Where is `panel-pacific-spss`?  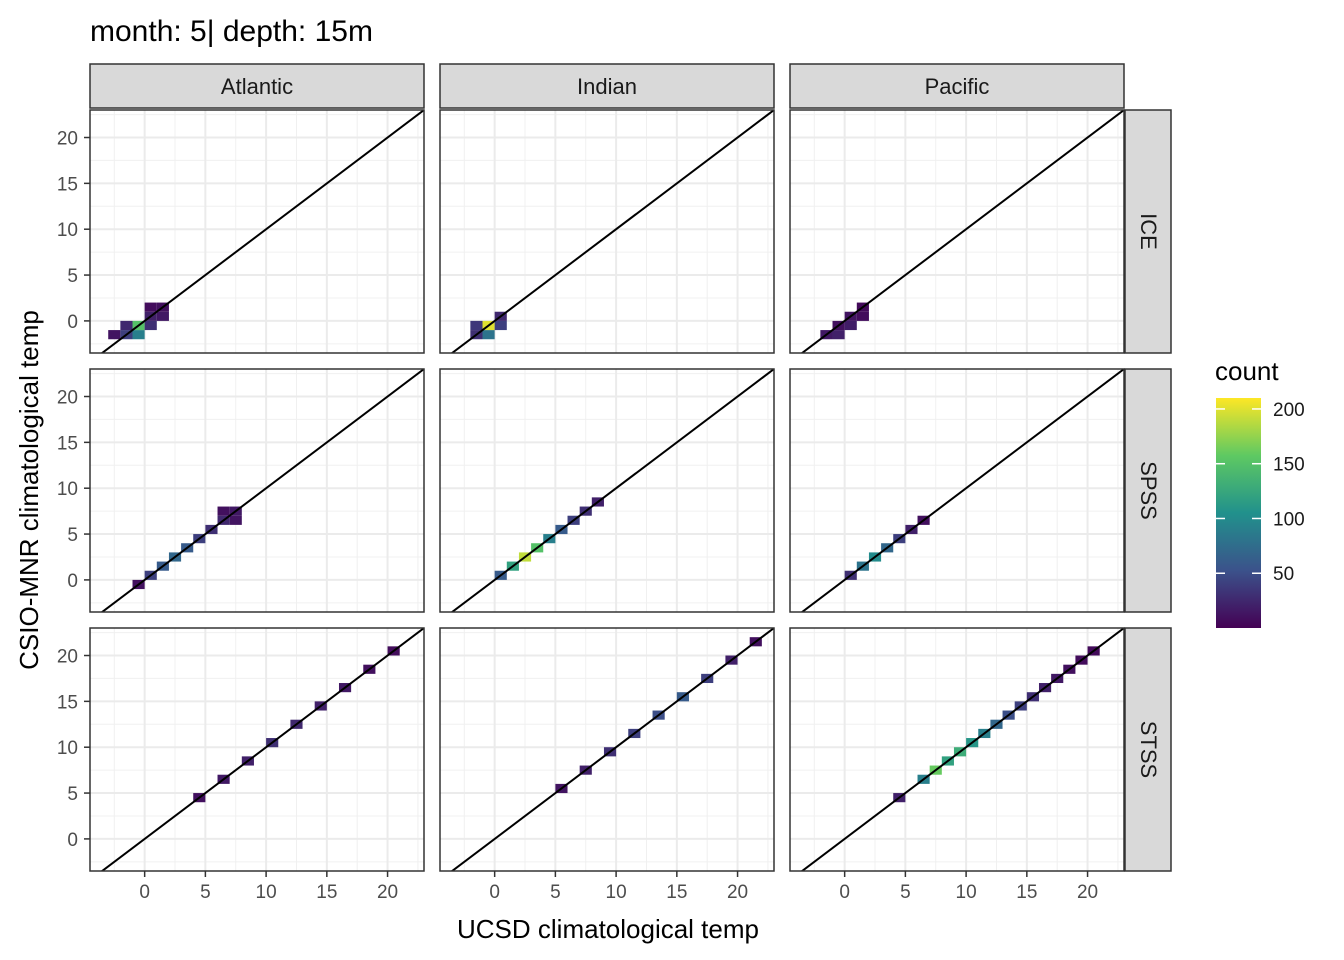 panel-pacific-spss is located at coordinates (957, 490).